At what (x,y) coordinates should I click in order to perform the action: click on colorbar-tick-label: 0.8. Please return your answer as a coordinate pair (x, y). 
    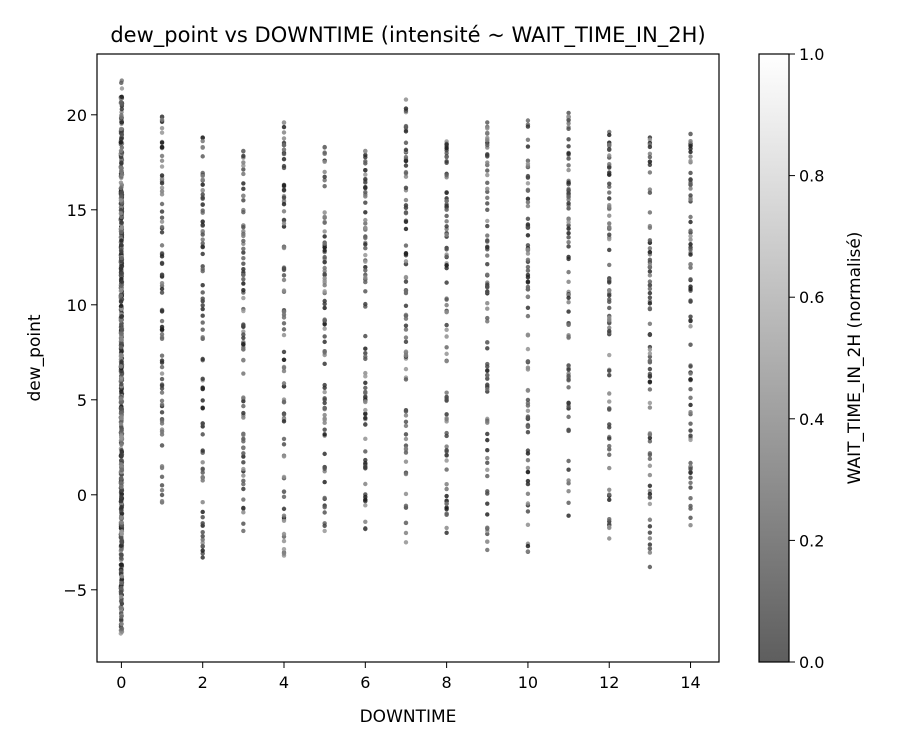
    Looking at the image, I should click on (811, 176).